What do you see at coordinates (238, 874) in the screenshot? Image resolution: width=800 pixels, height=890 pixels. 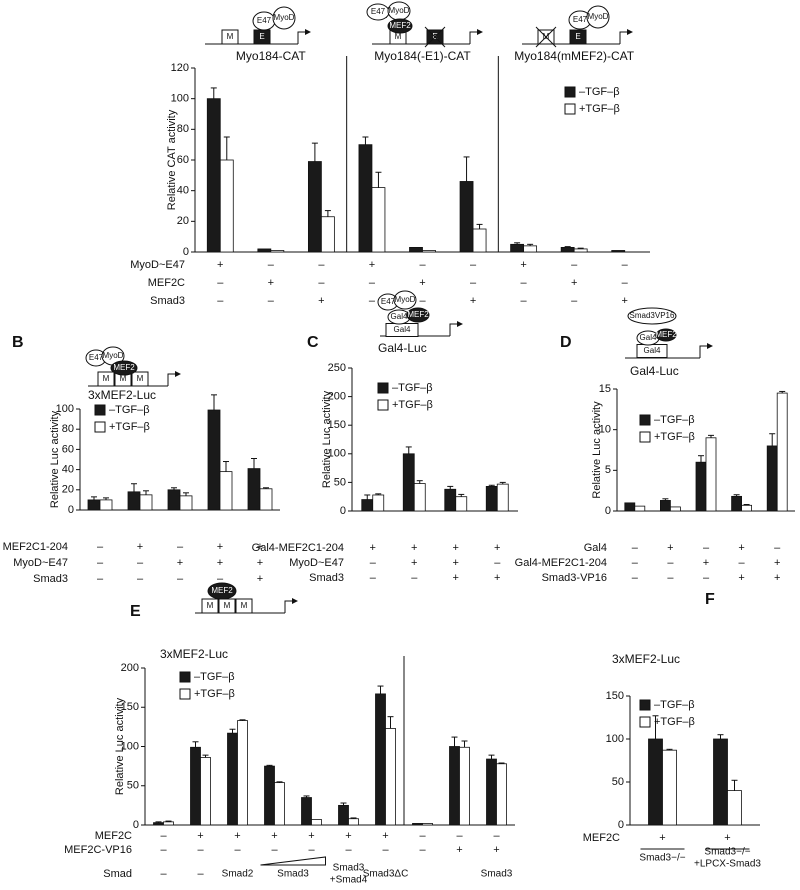 I see `row-value: Smad2` at bounding box center [238, 874].